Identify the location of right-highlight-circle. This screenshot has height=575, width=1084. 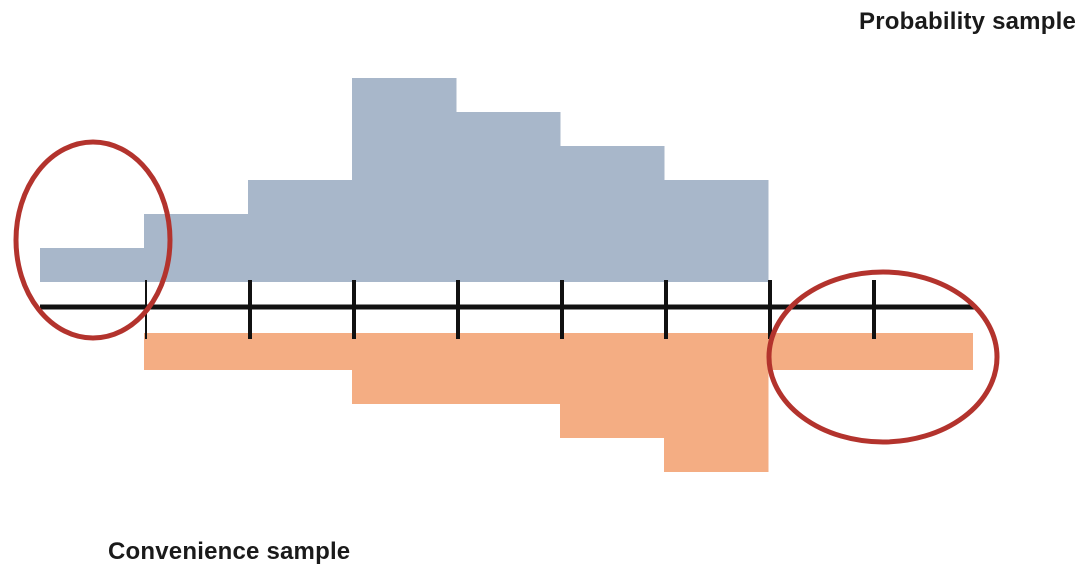
(883, 357).